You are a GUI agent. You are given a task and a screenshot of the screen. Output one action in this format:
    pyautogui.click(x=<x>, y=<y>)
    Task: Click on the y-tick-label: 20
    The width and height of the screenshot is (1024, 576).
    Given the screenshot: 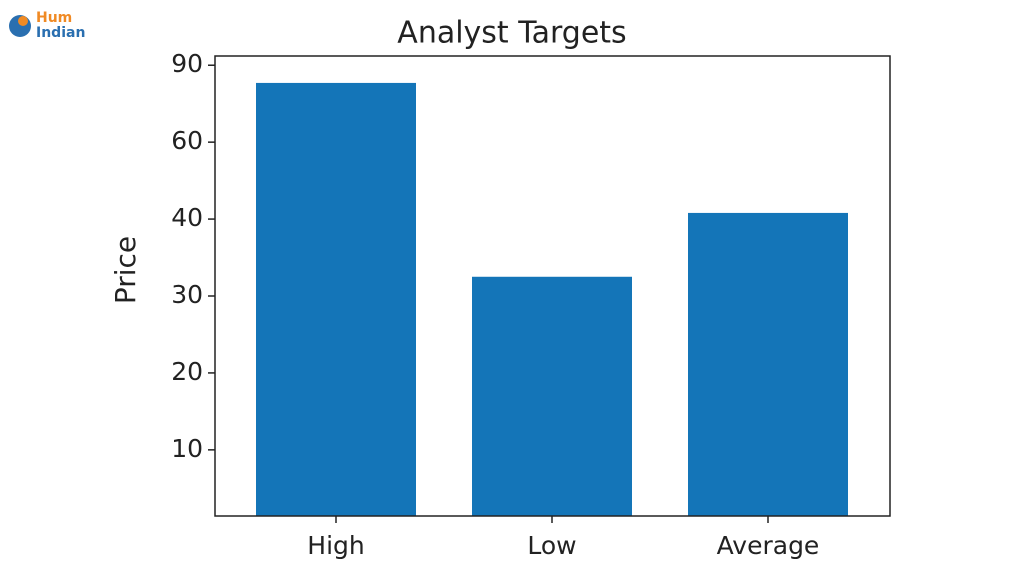 What is the action you would take?
    pyautogui.click(x=187, y=371)
    